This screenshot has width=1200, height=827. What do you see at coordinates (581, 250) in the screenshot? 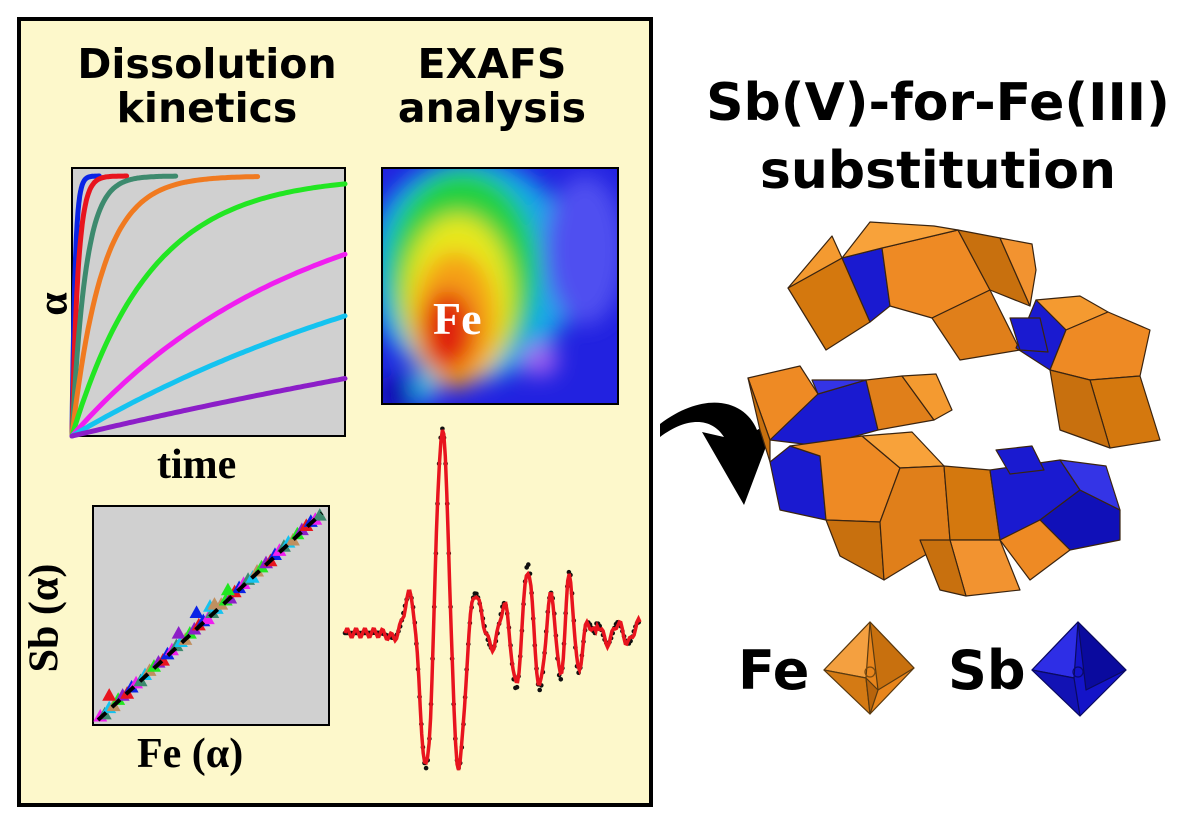
I see `heatmap-mid-blue-zone` at bounding box center [581, 250].